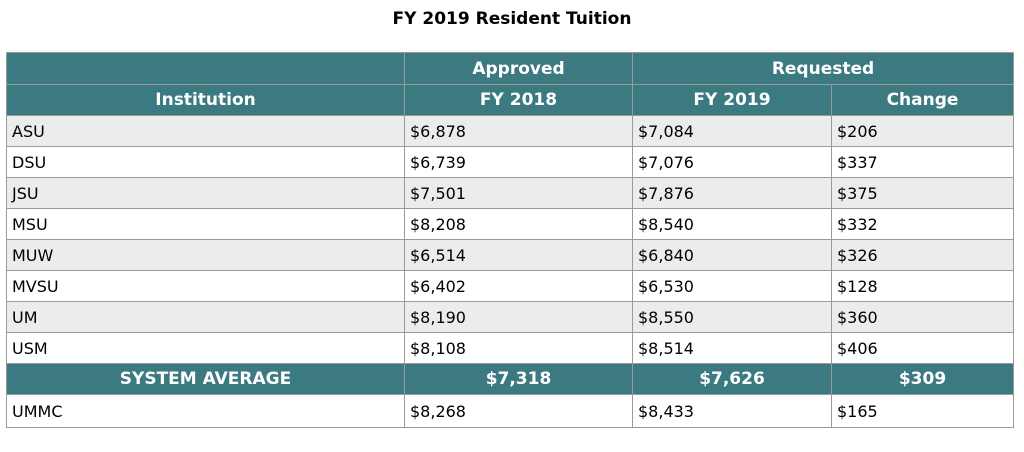  What do you see at coordinates (518, 286) in the screenshot?
I see `cell-fy2018: $6,402` at bounding box center [518, 286].